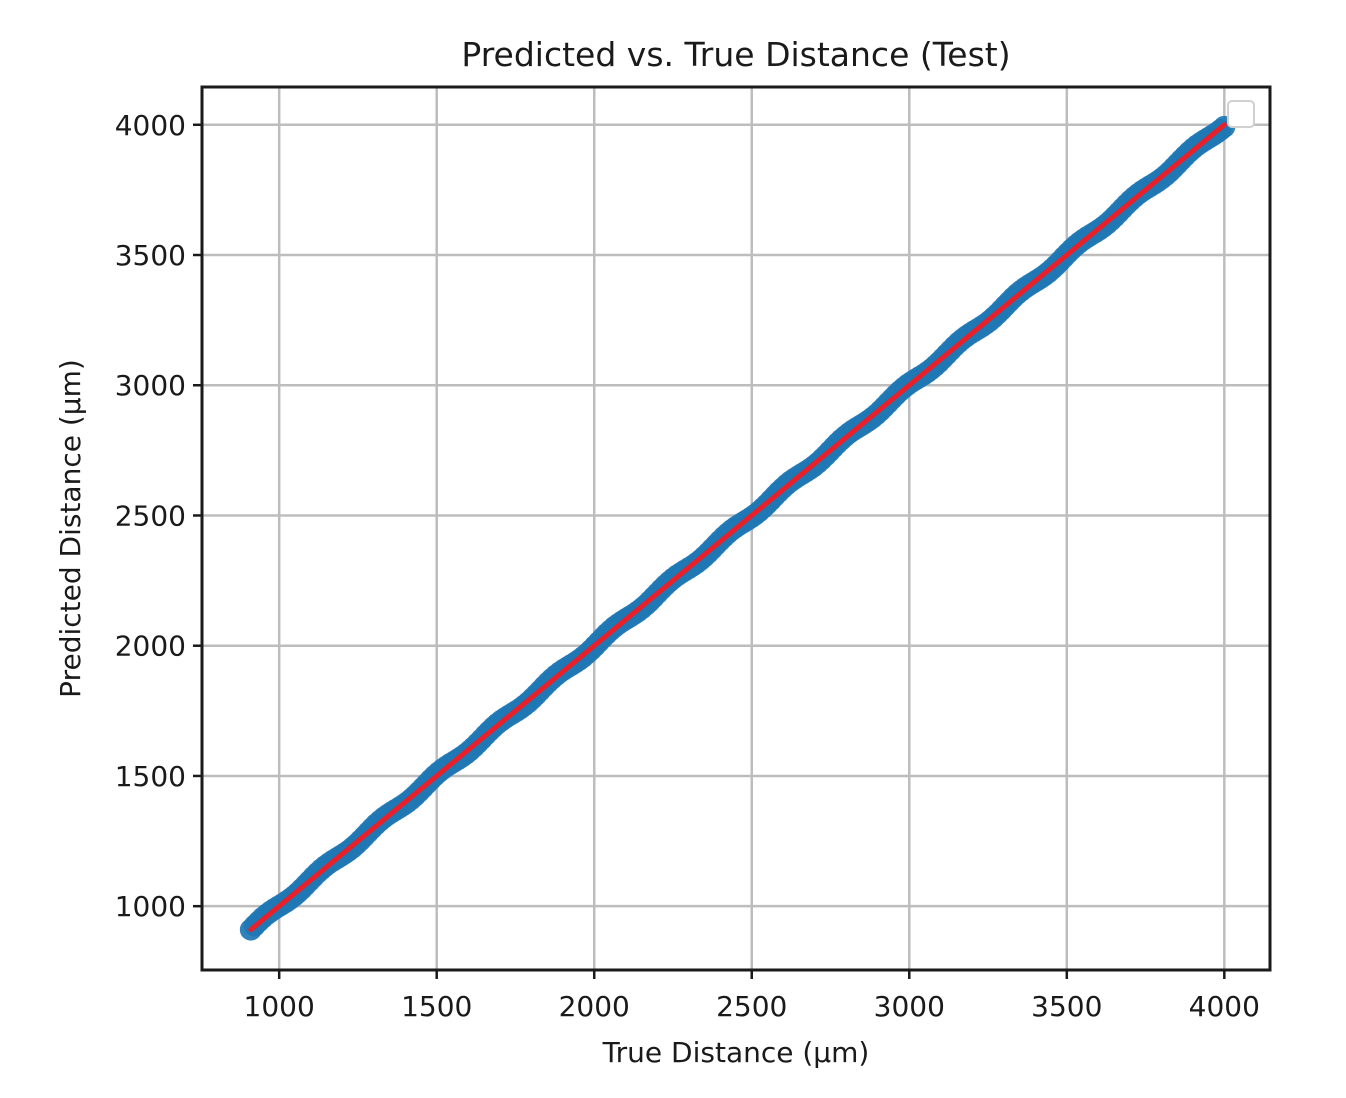 The width and height of the screenshot is (1346, 1098). What do you see at coordinates (1224, 1006) in the screenshot?
I see `x-tick-label: 4000` at bounding box center [1224, 1006].